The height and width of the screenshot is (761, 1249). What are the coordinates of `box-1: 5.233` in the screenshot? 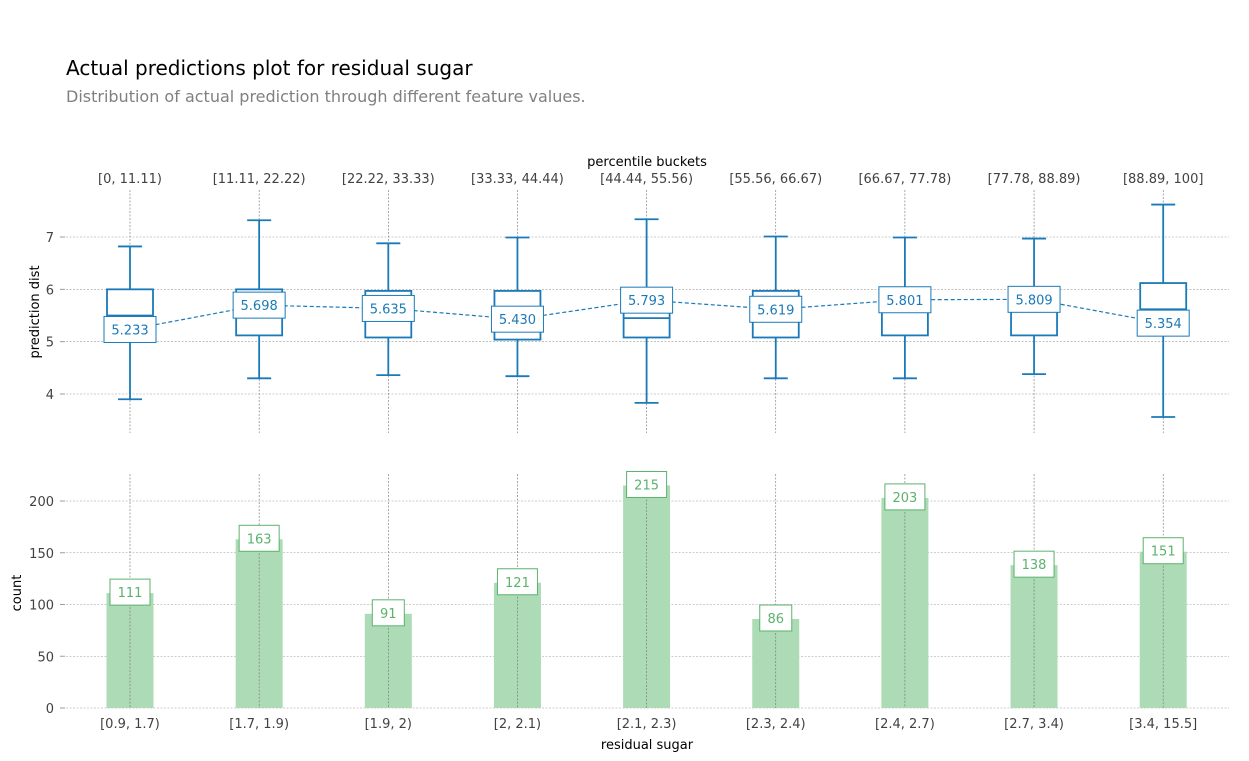 It's located at (130, 323).